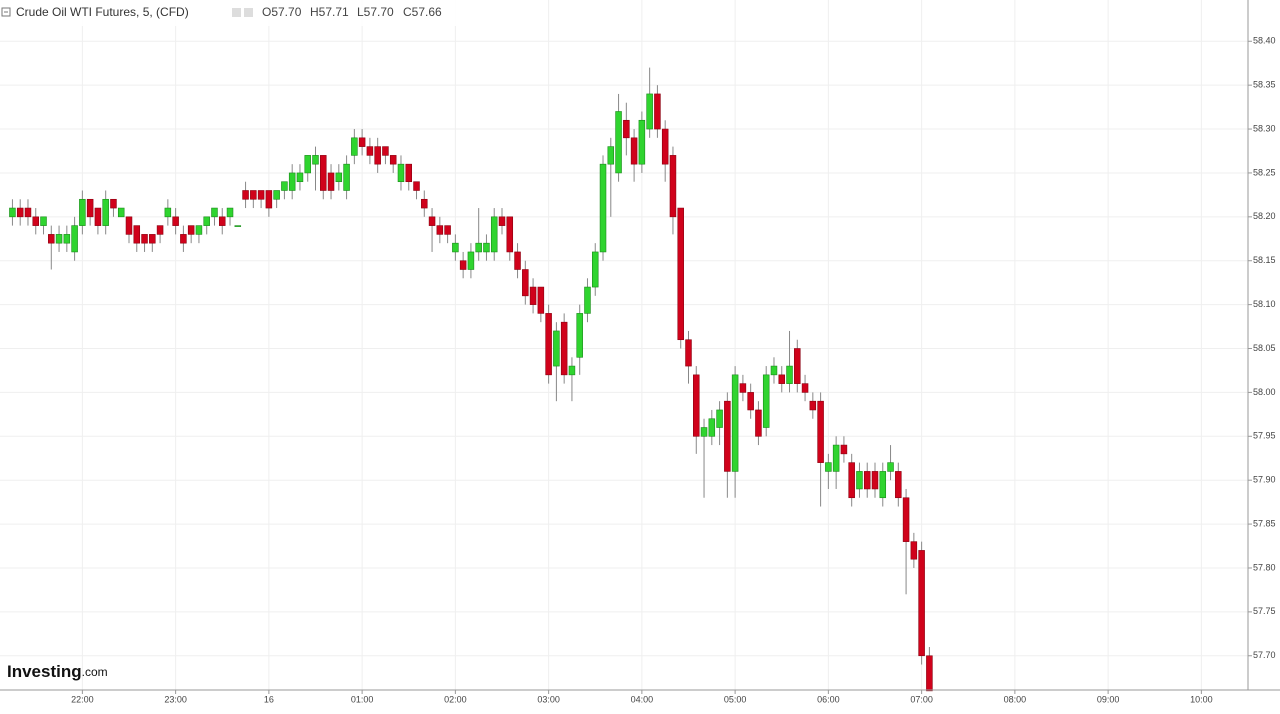 Image resolution: width=1280 pixels, height=714 pixels. I want to click on y-tick-label: 57.90, so click(1264, 480).